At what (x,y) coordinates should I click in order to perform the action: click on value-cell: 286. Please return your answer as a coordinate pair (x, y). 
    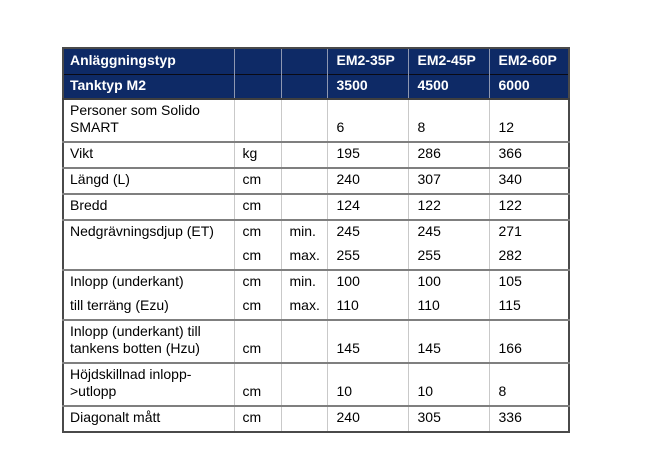
    Looking at the image, I should click on (448, 154).